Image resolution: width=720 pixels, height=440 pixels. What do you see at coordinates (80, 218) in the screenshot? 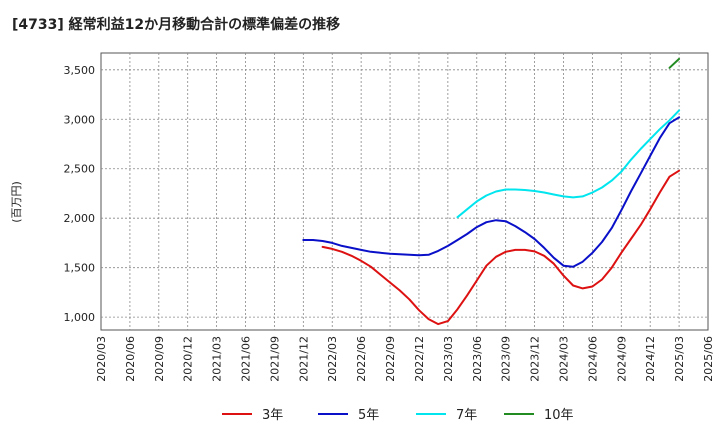
I see `y-tick-label: 2,000` at bounding box center [80, 218].